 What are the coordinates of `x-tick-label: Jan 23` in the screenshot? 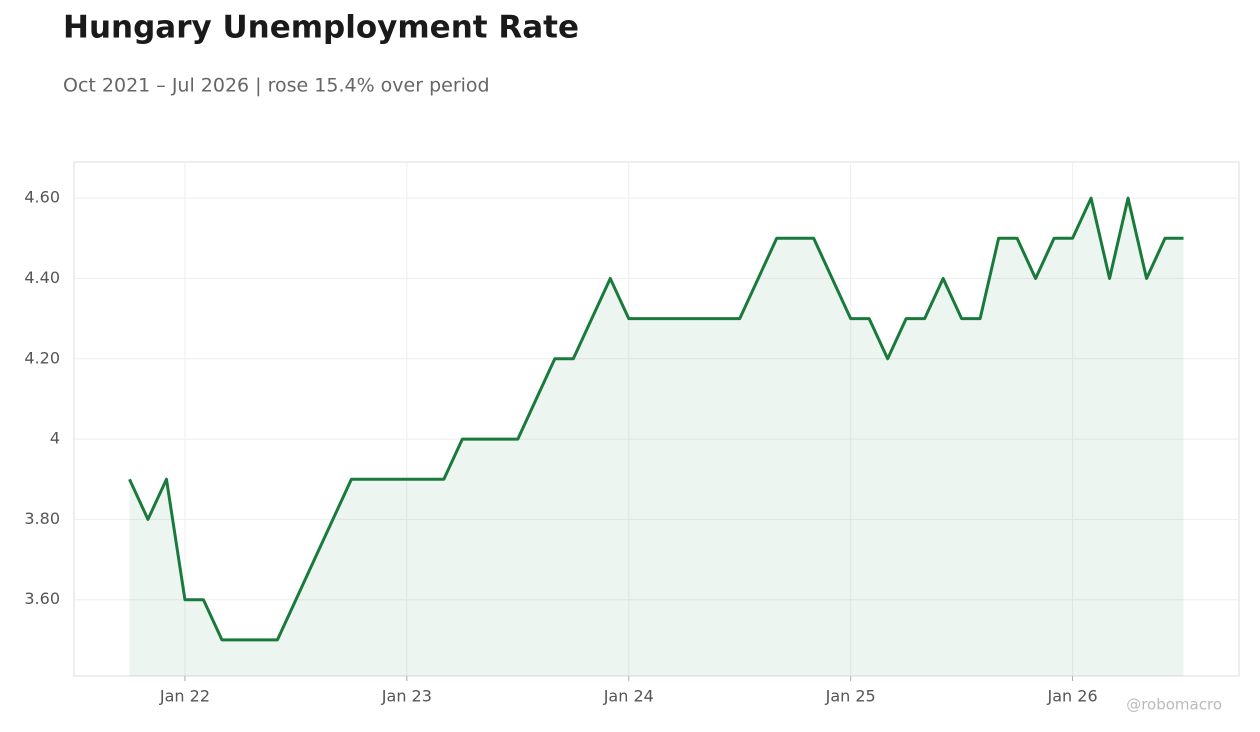 It's located at (406, 696).